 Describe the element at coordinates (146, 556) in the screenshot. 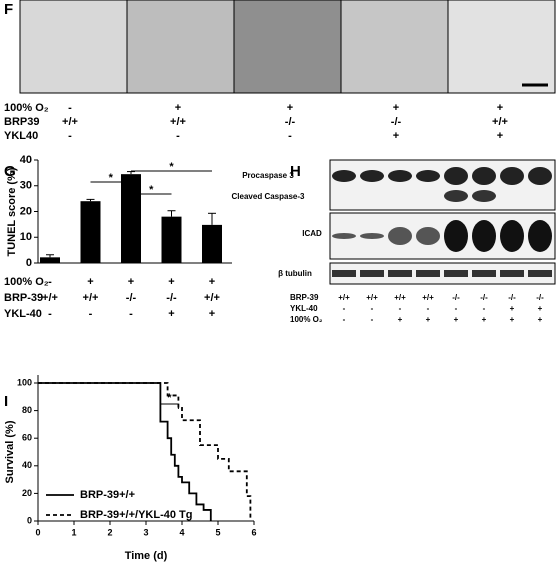

I see `x-axis-title: Time (d)` at that location.